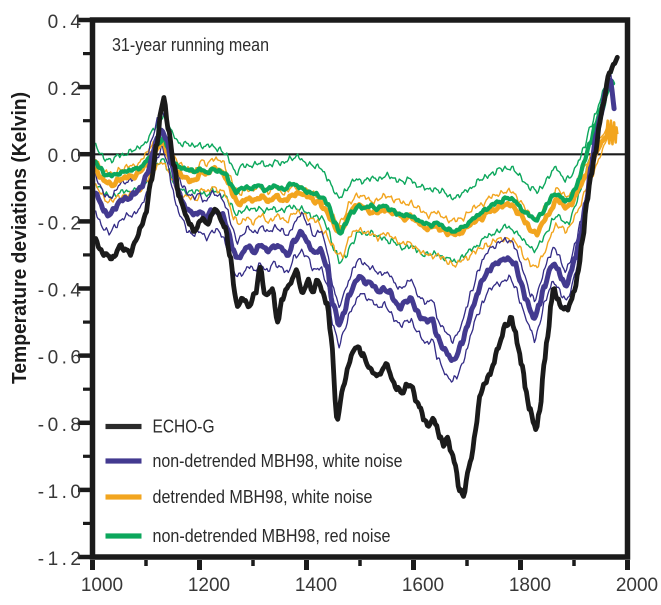 This screenshot has height=605, width=661. Describe the element at coordinates (316, 585) in the screenshot. I see `svg-text: 1400` at that location.